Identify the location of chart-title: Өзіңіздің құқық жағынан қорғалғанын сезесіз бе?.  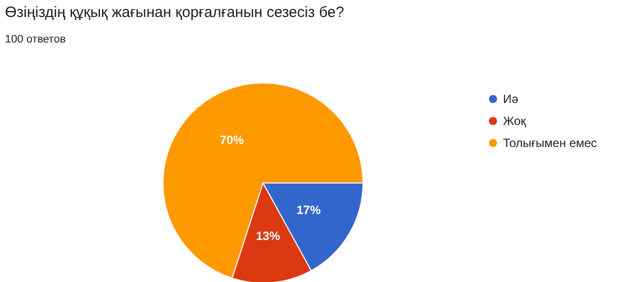
(174, 12).